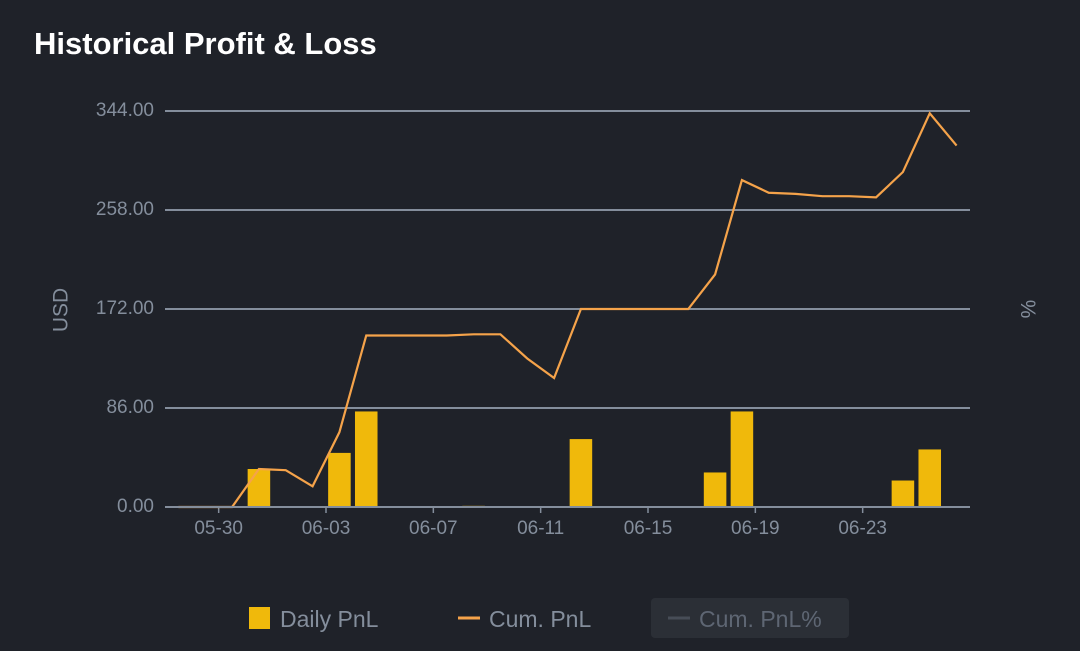  Describe the element at coordinates (61, 310) in the screenshot. I see `y-axis-label: USD` at that location.